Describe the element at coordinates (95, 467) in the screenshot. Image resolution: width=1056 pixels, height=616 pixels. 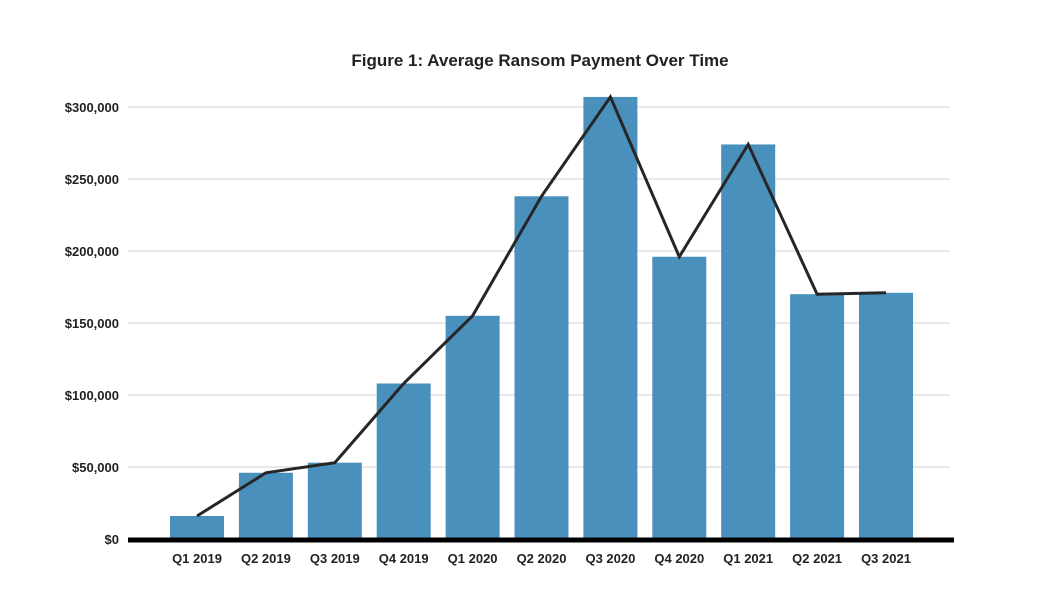
I see `y-tick-label: $50,000` at that location.